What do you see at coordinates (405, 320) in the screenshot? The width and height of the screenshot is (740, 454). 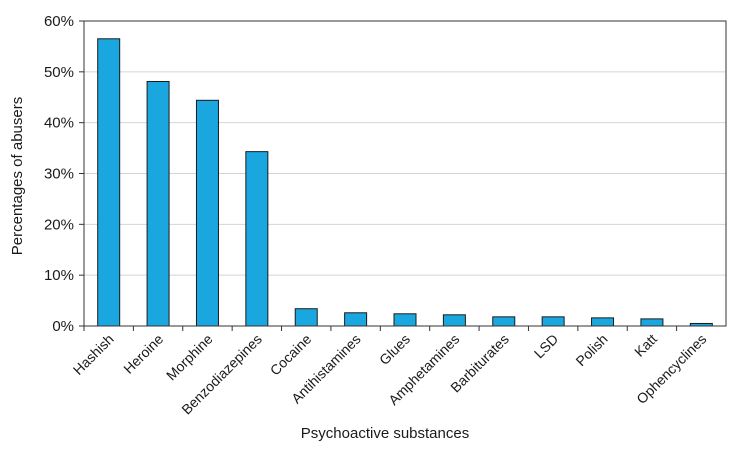 I see `bar-glues` at bounding box center [405, 320].